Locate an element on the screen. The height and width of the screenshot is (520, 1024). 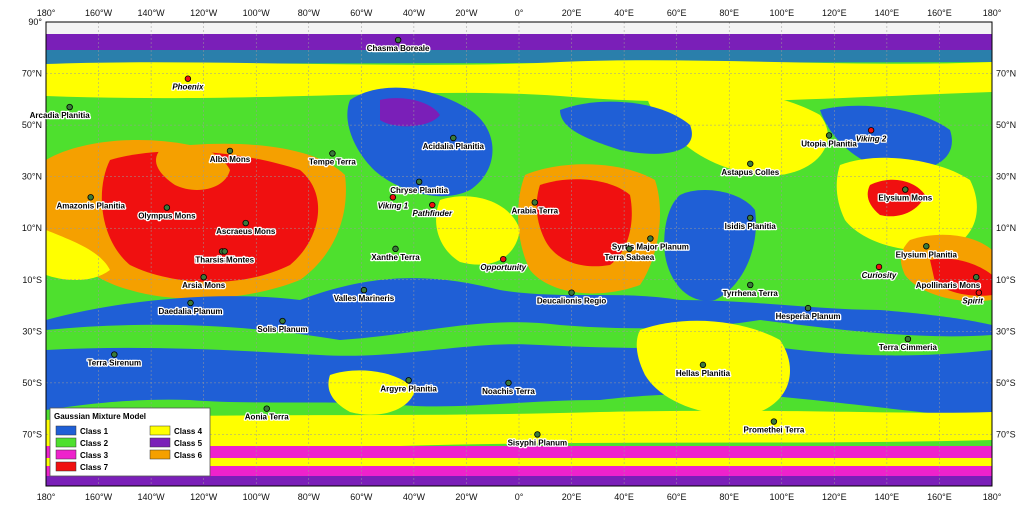
lon-tick-top: 0° is located at coordinates (519, 13).